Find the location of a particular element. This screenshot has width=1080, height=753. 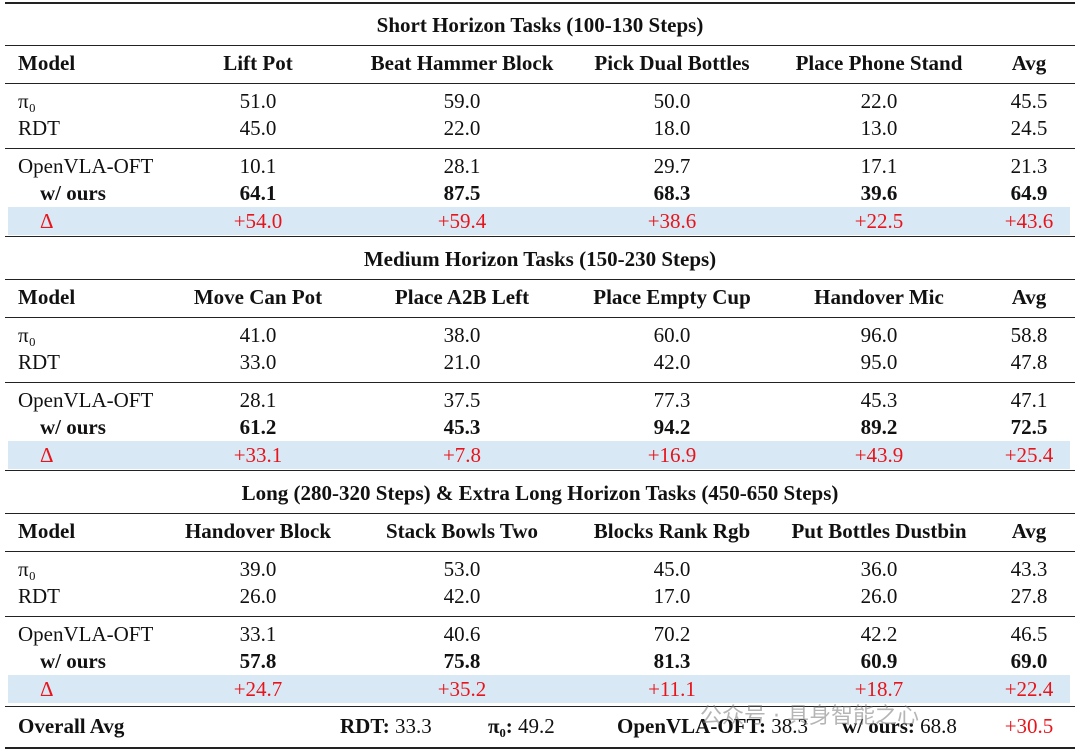

baseline-value: 13.0 is located at coordinates (879, 128).